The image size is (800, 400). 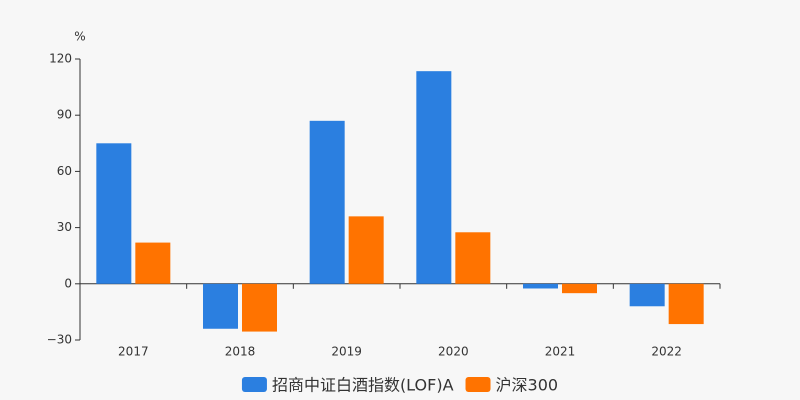 What do you see at coordinates (64, 227) in the screenshot?
I see `y-tick-label: 30` at bounding box center [64, 227].